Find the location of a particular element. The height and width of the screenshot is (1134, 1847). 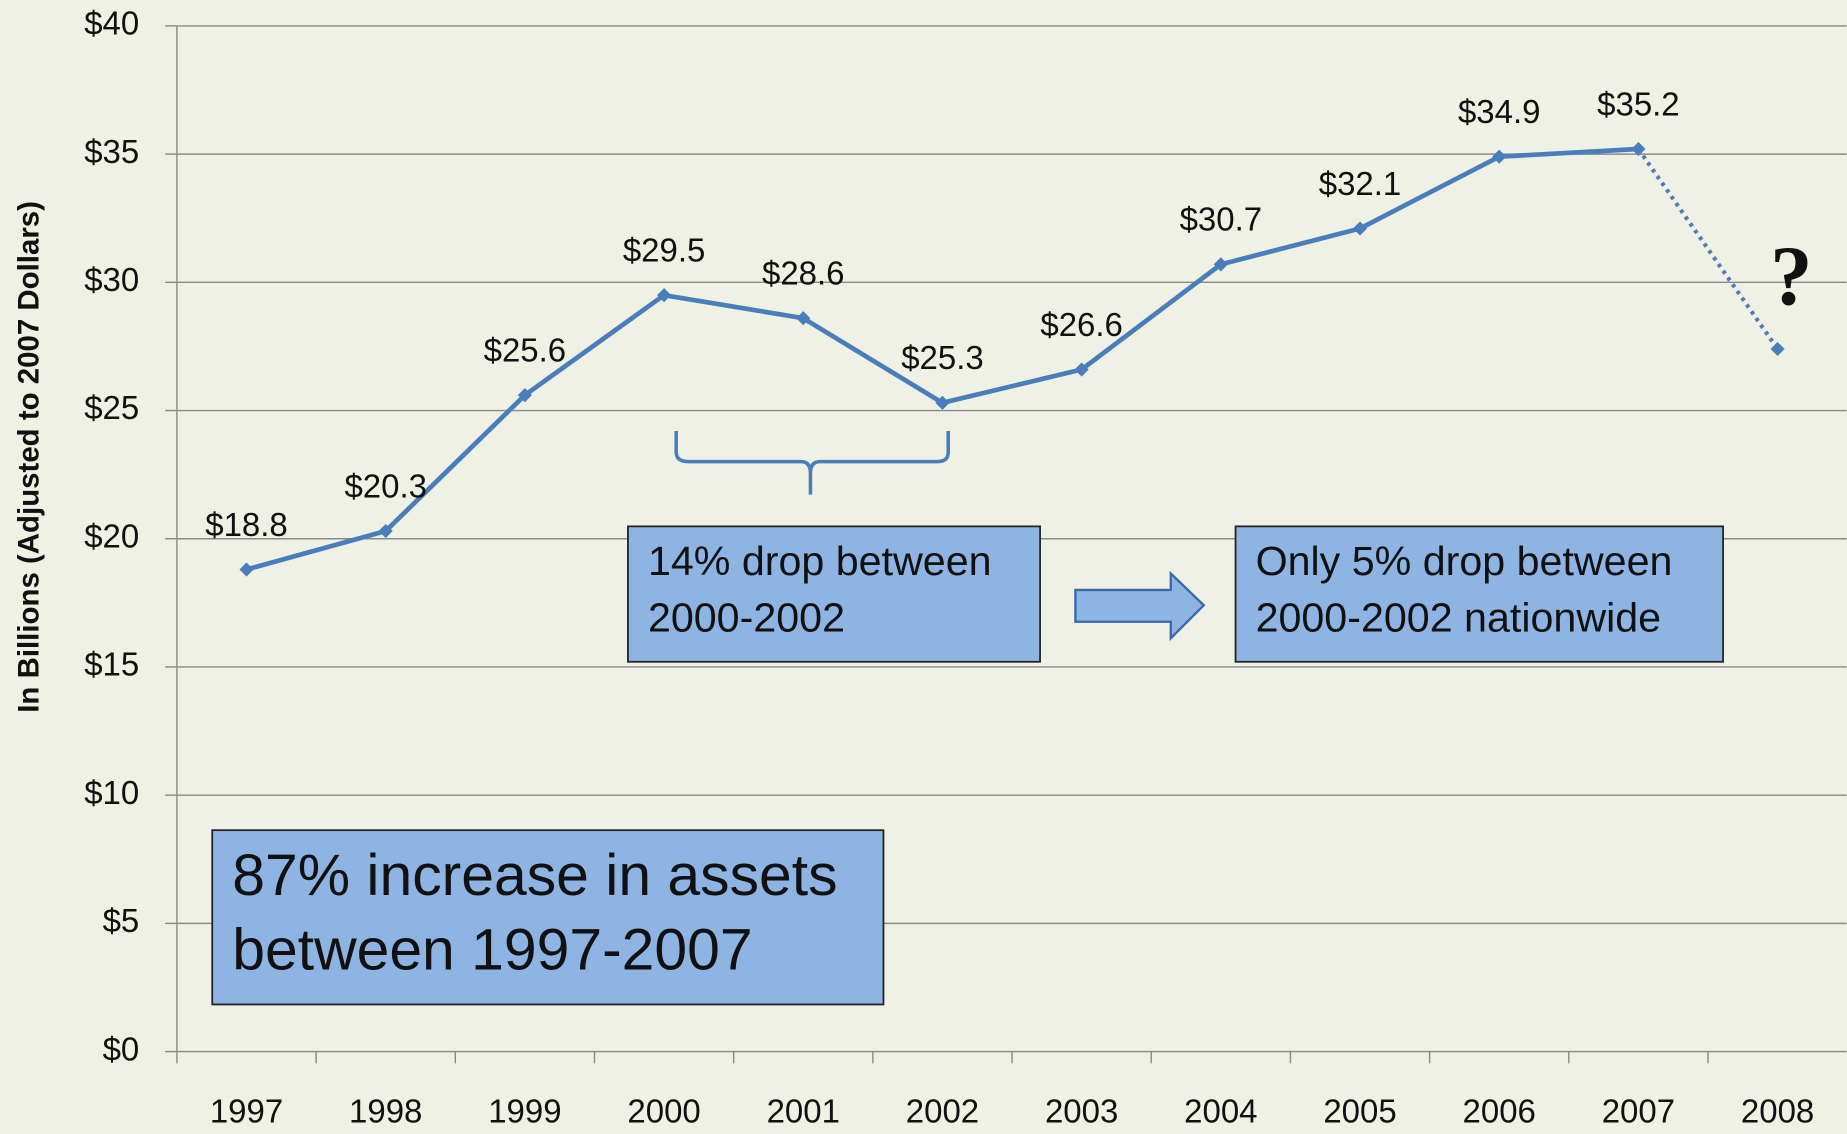

x-tick-label: 2008 is located at coordinates (1777, 1111).